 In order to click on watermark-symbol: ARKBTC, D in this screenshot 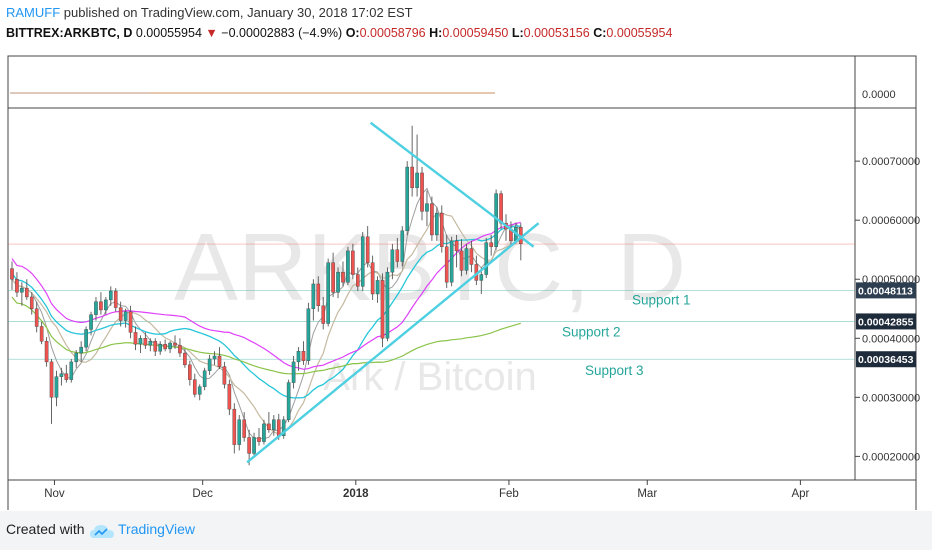, I will do `click(430, 267)`.